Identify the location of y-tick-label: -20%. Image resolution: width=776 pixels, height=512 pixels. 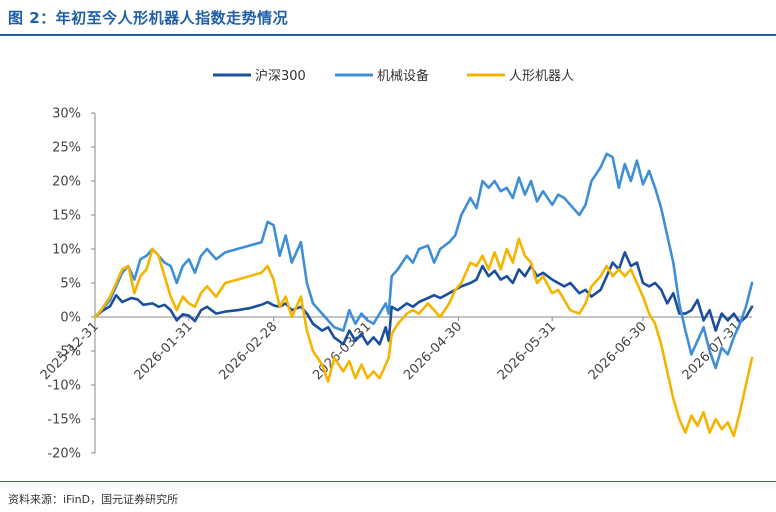
(64, 454).